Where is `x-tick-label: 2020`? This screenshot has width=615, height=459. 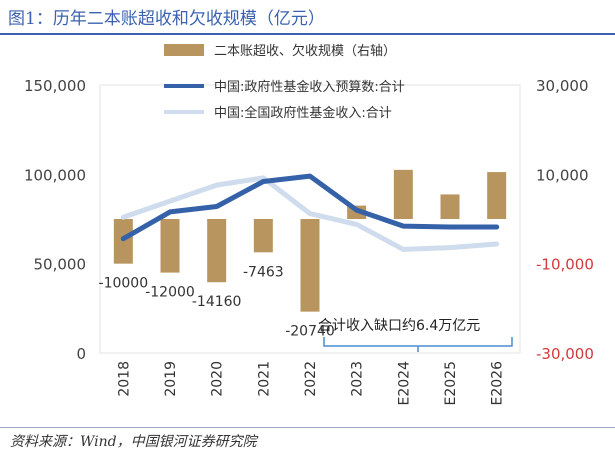 x-tick-label: 2020 is located at coordinates (218, 379).